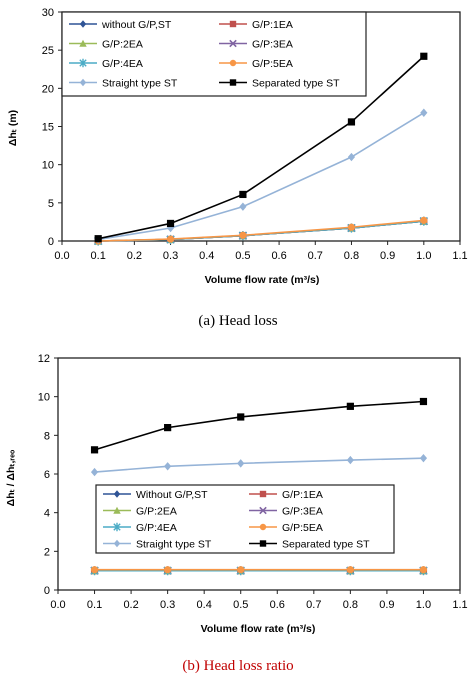 The image size is (472, 680). I want to click on y-tick-label: 15, so click(48, 128).